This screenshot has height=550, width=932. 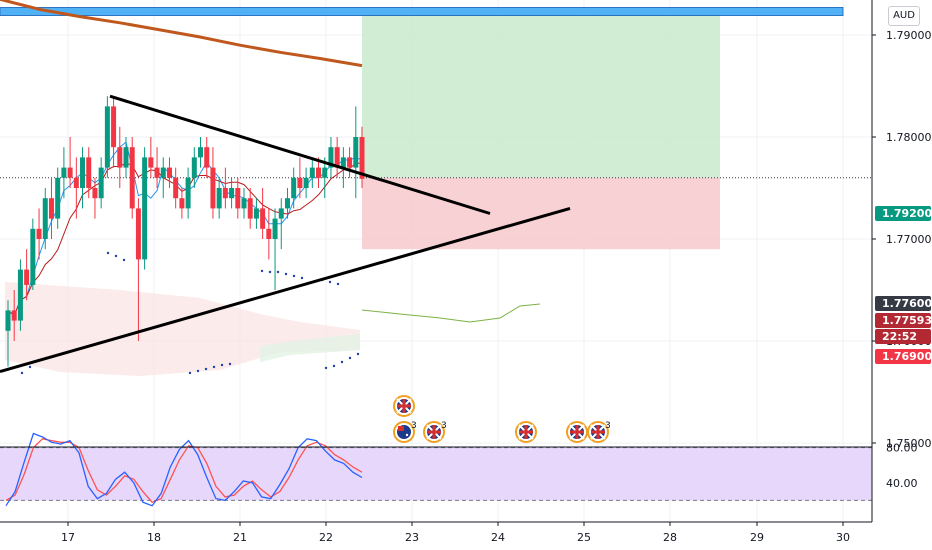 I want to click on stop-loss-zone, so click(x=541, y=213).